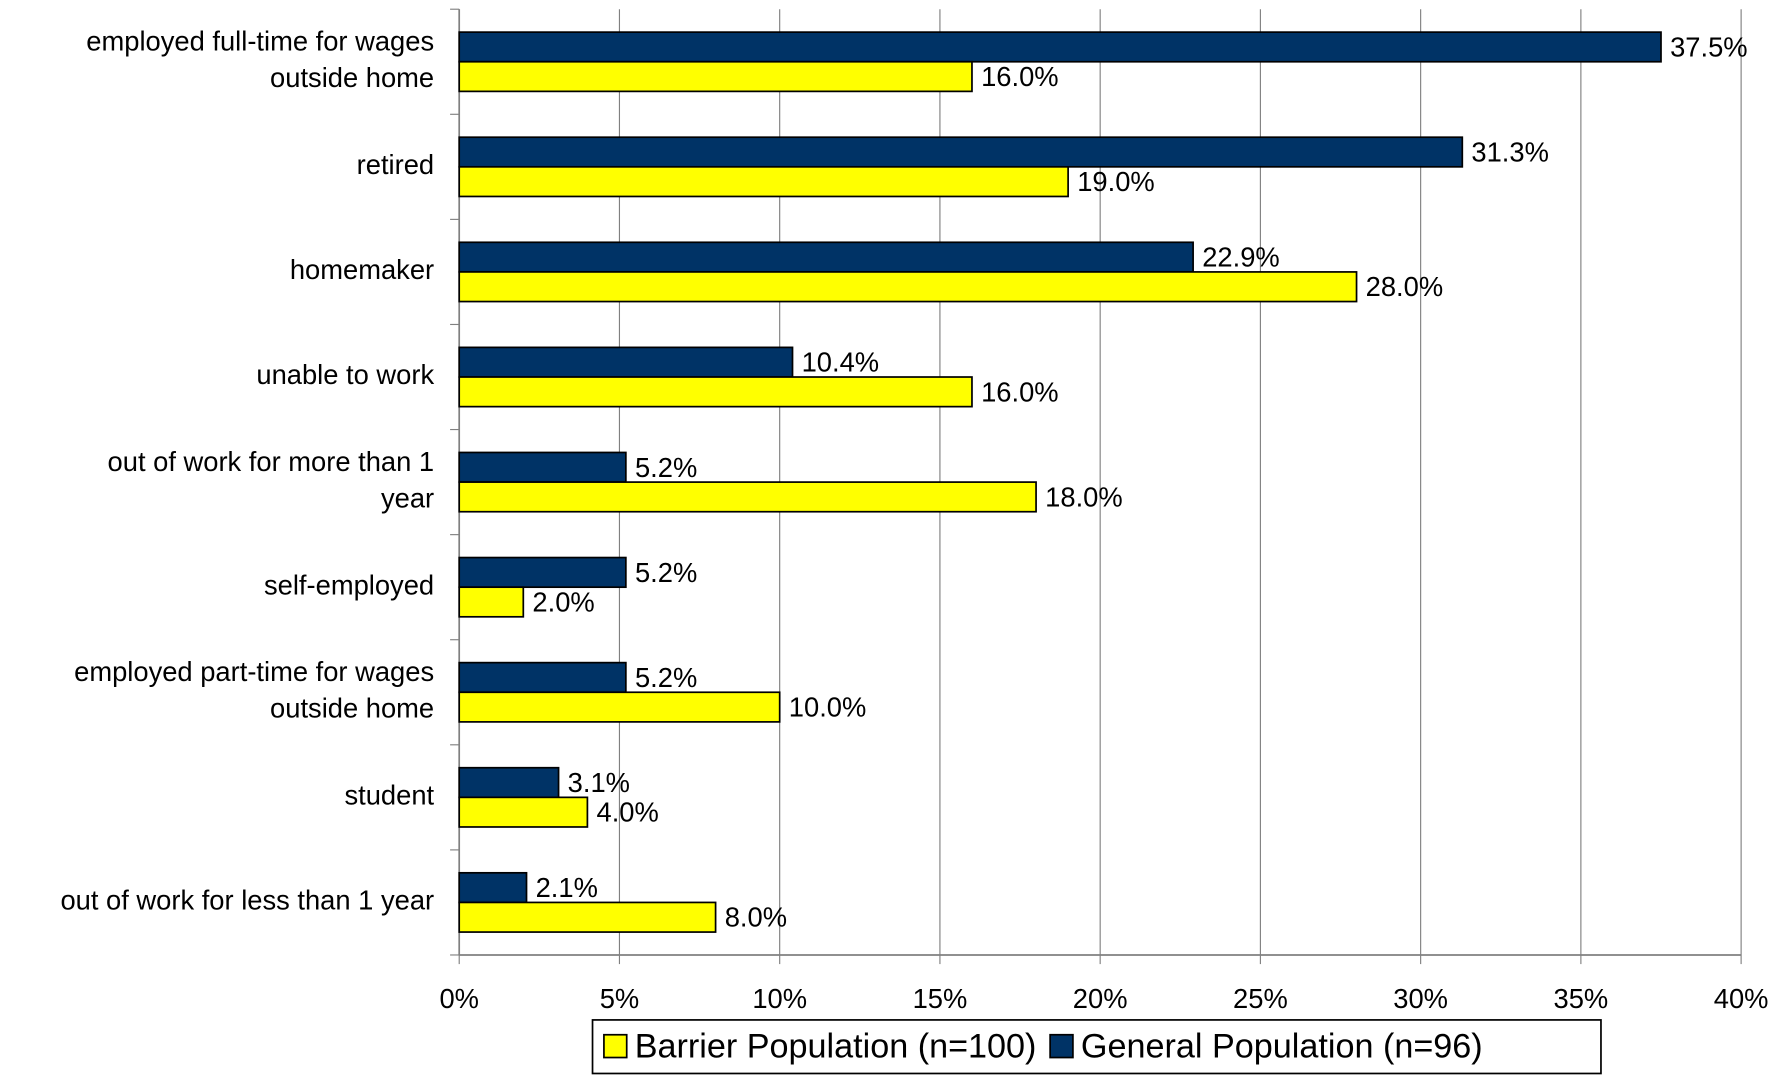 The image size is (1781, 1077). I want to click on data-label: 2.0%, so click(563, 601).